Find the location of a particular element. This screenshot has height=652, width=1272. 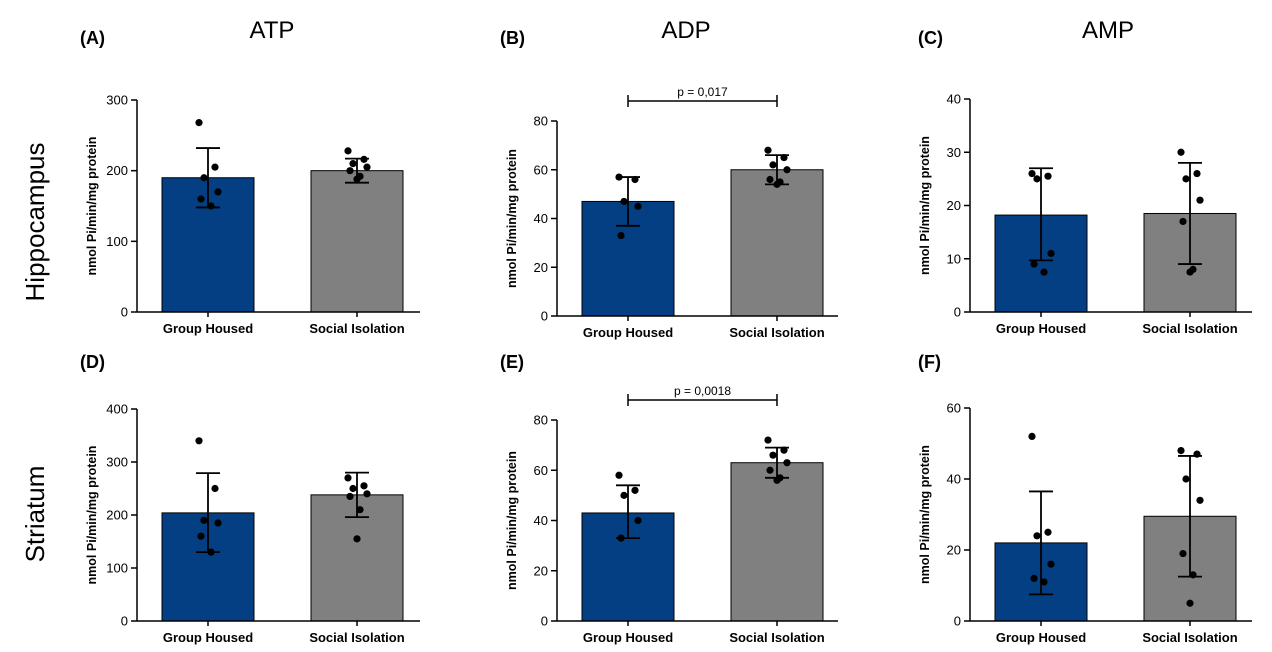

p-value-label: p = 0,017 is located at coordinates (702, 92).